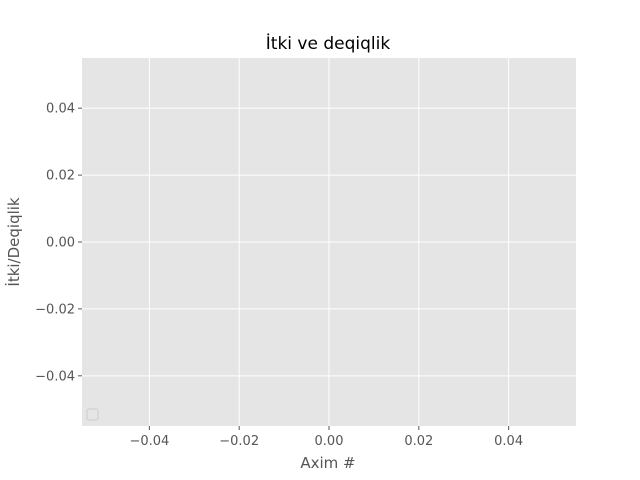 This screenshot has width=640, height=480. I want to click on y-tick-label: −0.02, so click(55, 309).